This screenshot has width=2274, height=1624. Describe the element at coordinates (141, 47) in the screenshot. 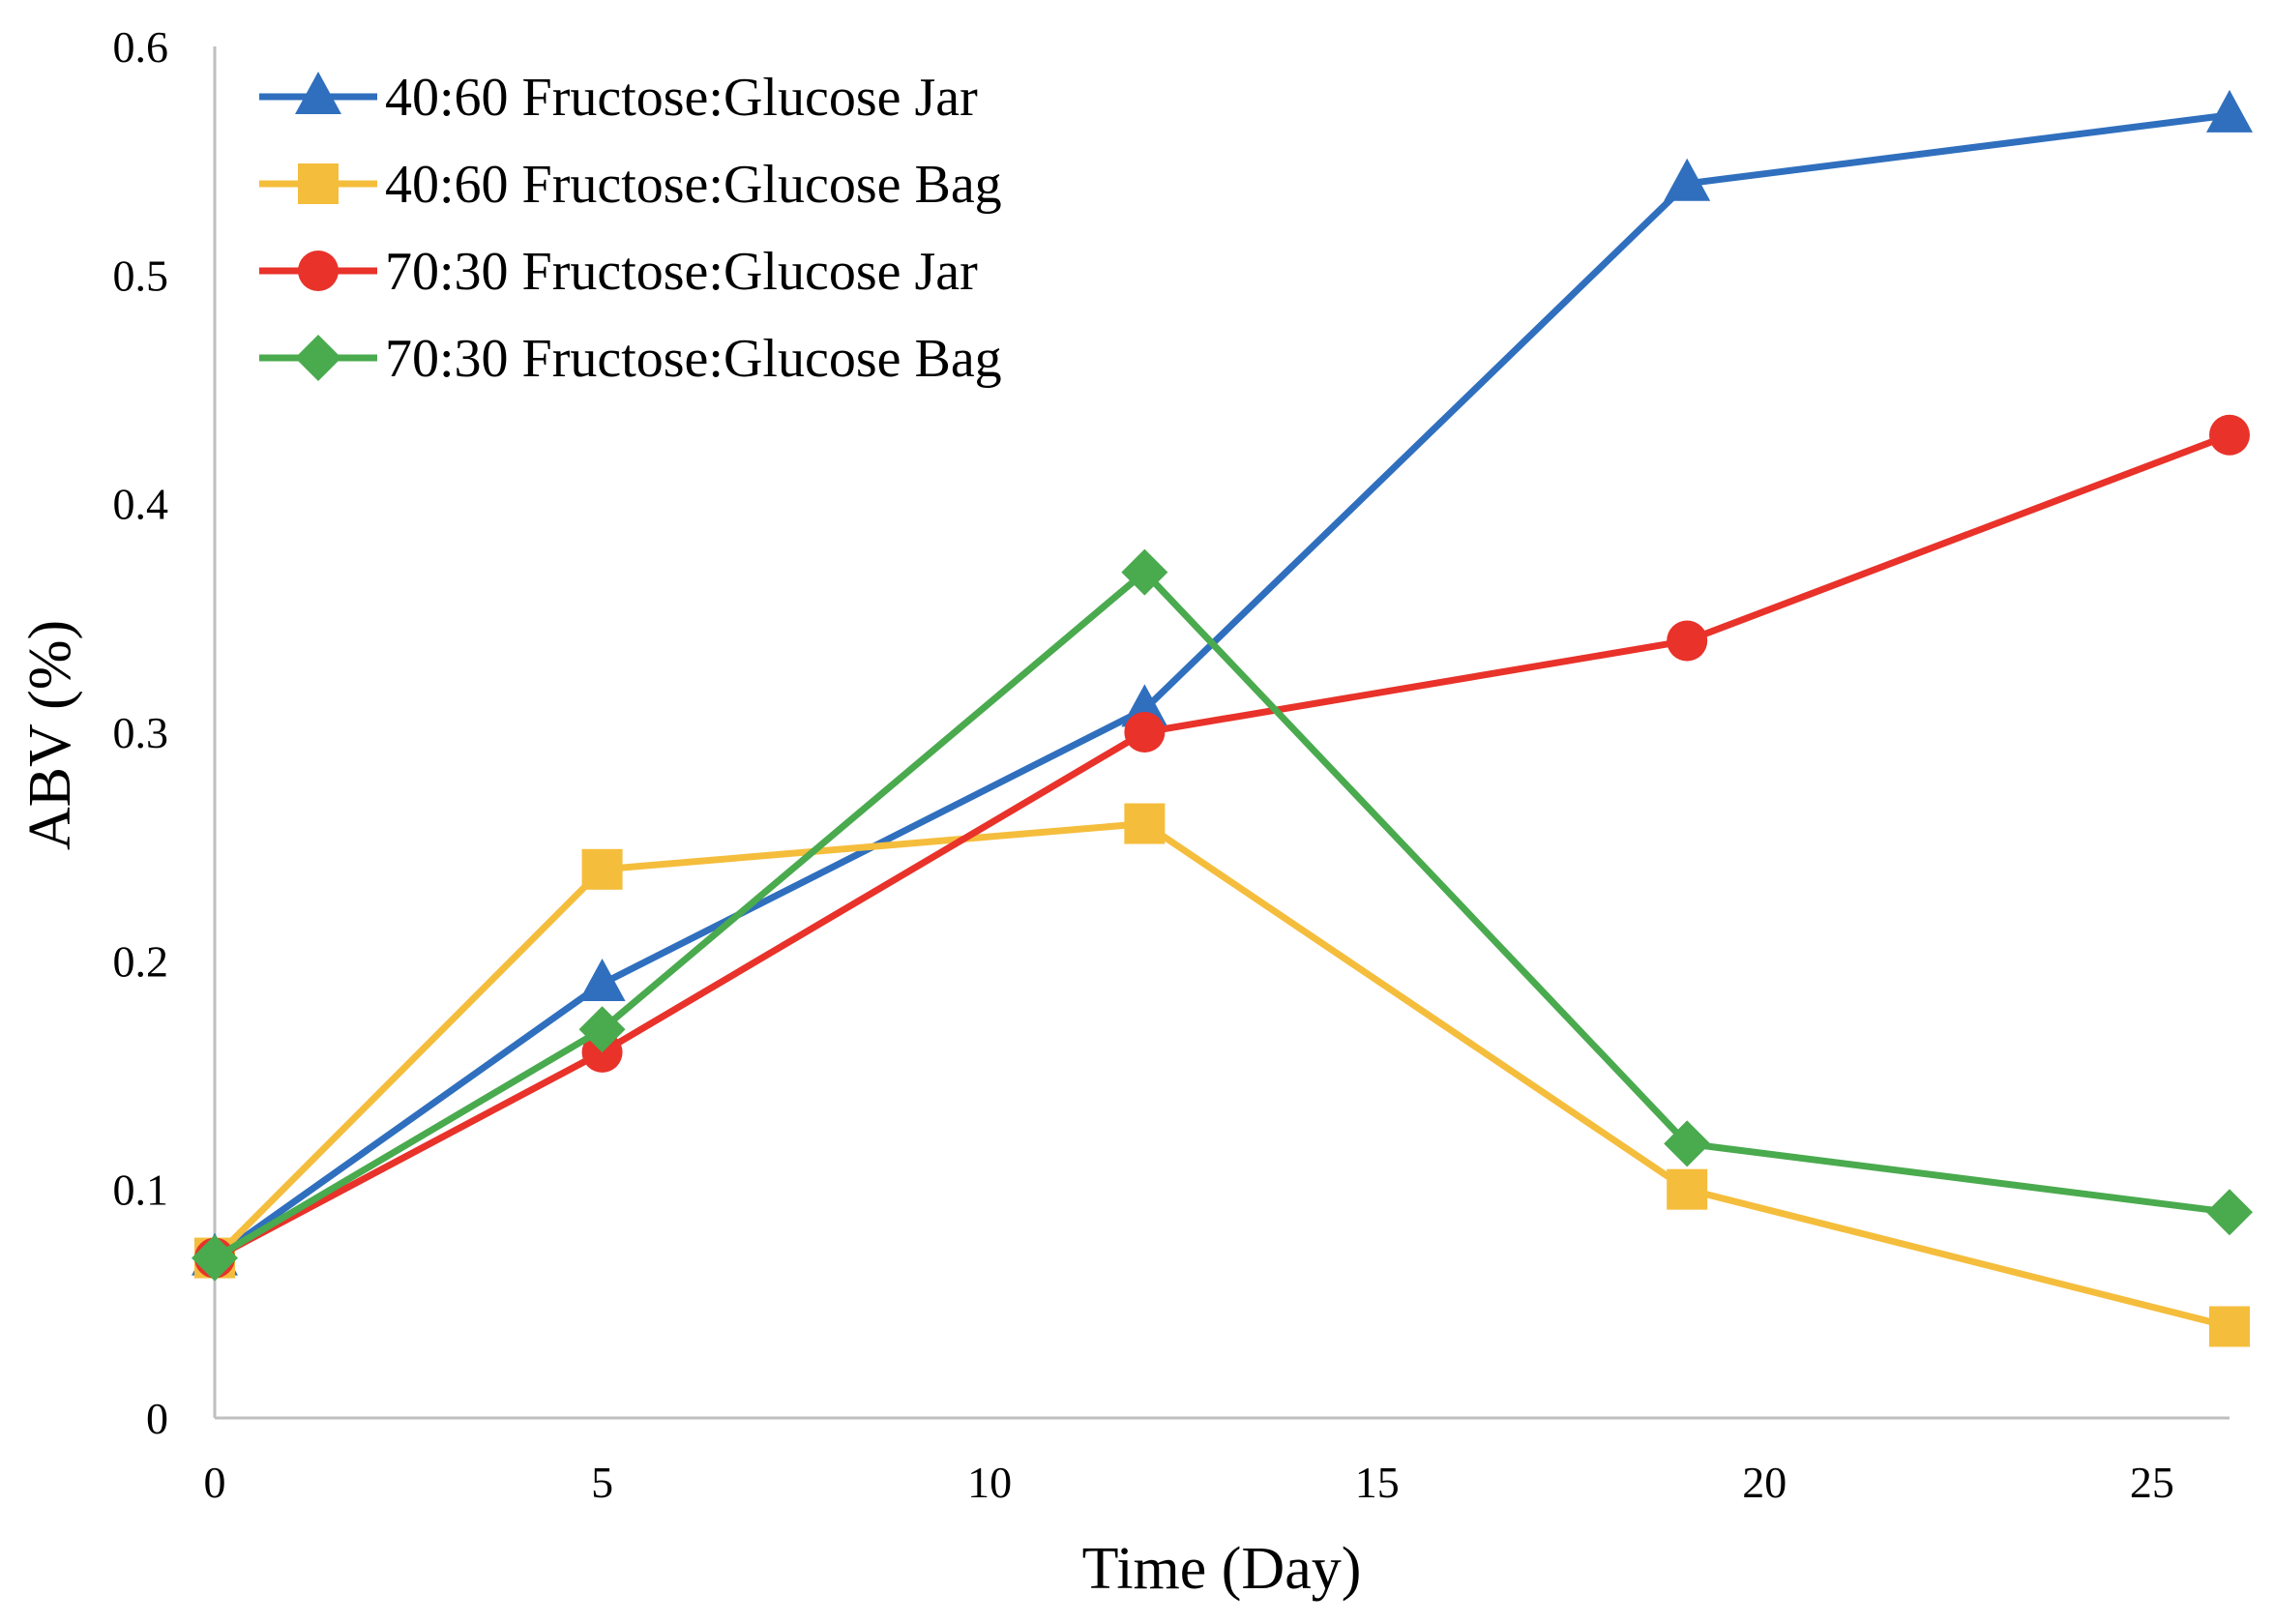

I see `y-tick-label: 0.6` at that location.